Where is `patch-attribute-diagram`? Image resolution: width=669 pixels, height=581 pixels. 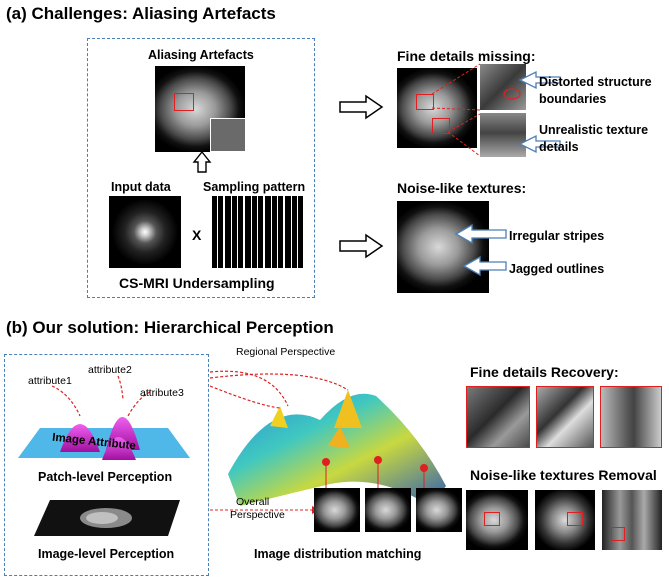 patch-attribute-diagram is located at coordinates (104, 417).